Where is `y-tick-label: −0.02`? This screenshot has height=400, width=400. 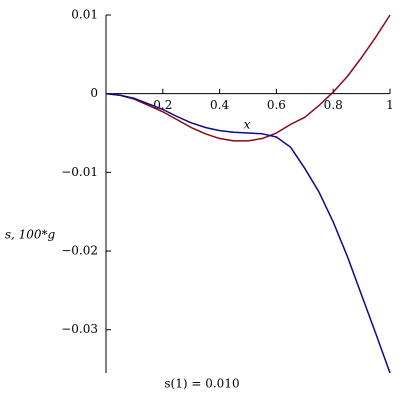 y-tick-label: −0.02 is located at coordinates (79, 251).